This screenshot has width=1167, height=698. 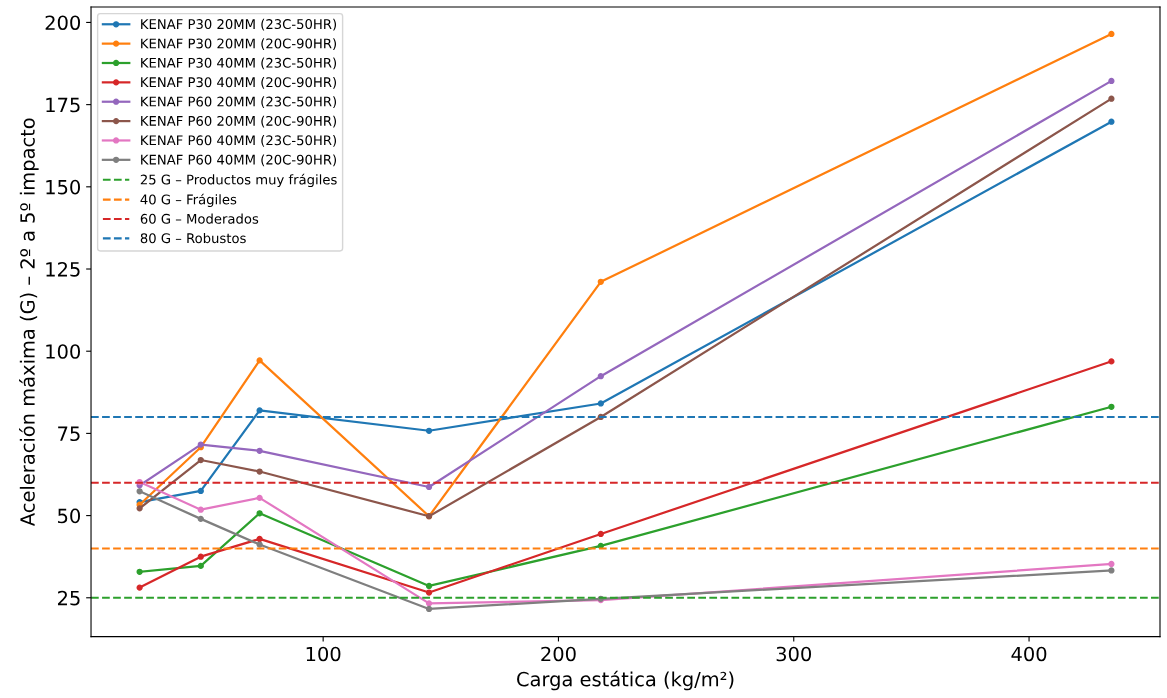 What do you see at coordinates (239, 121) in the screenshot?
I see `legend-label: KENAF P60 20MM (20C-90HR)` at bounding box center [239, 121].